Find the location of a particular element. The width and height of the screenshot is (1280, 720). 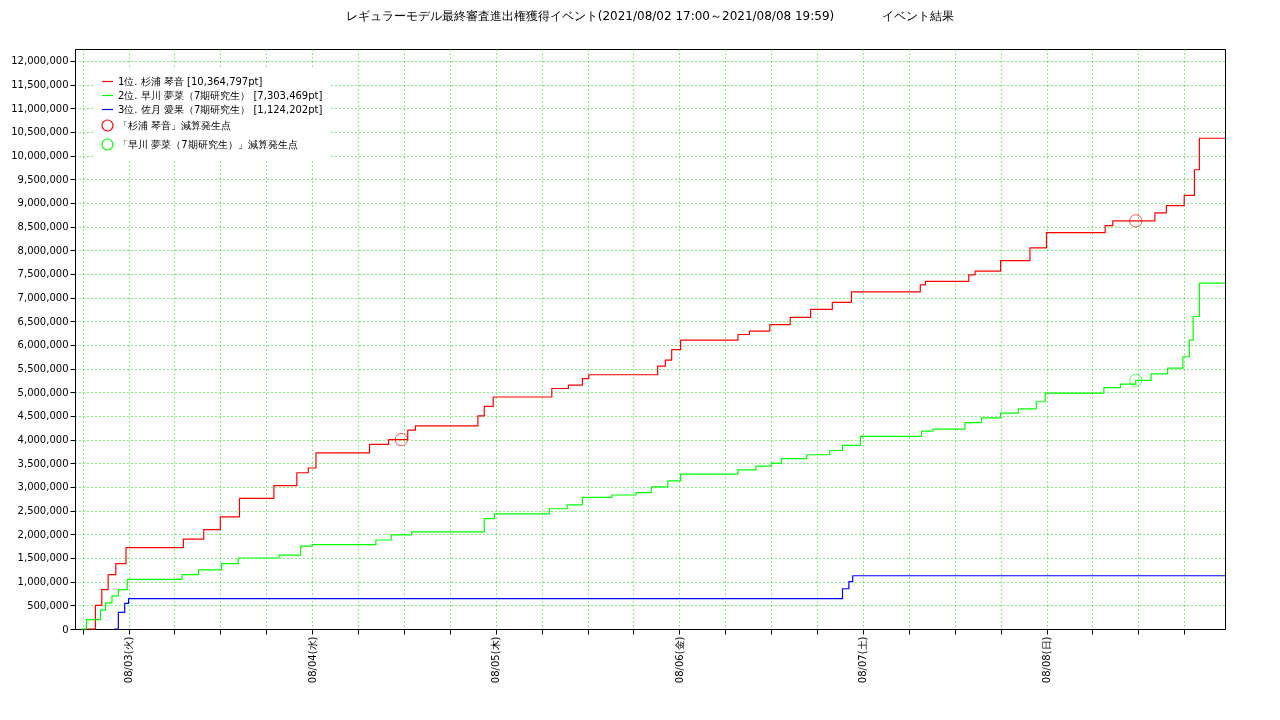

y-tick-label: 1,500,000 is located at coordinates (43, 558).